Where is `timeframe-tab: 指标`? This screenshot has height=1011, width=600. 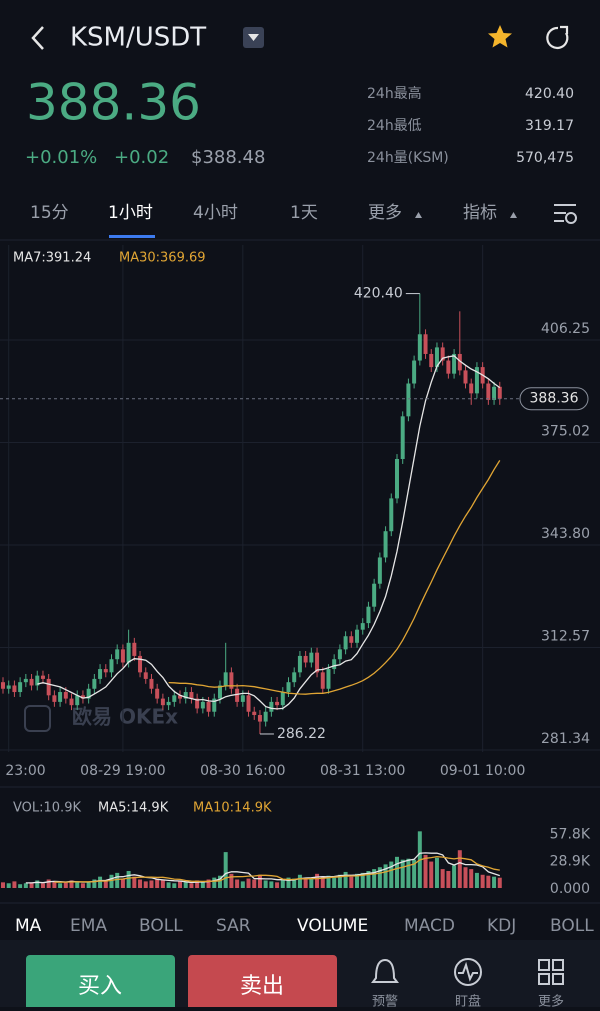 timeframe-tab: 指标 is located at coordinates (480, 213).